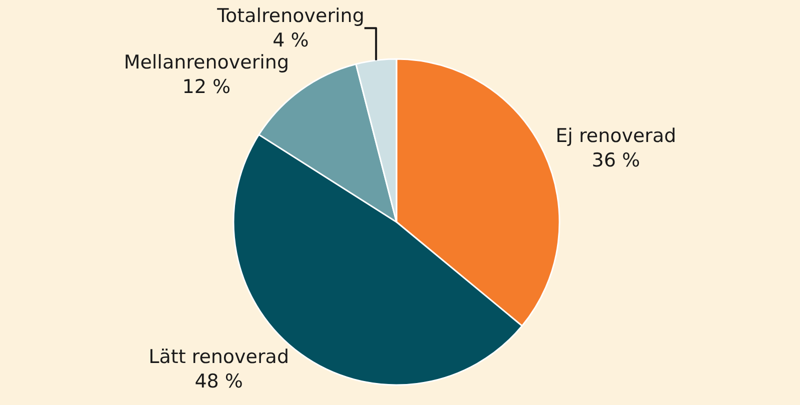  Describe the element at coordinates (206, 87) in the screenshot. I see `data-label: 12 %` at that location.